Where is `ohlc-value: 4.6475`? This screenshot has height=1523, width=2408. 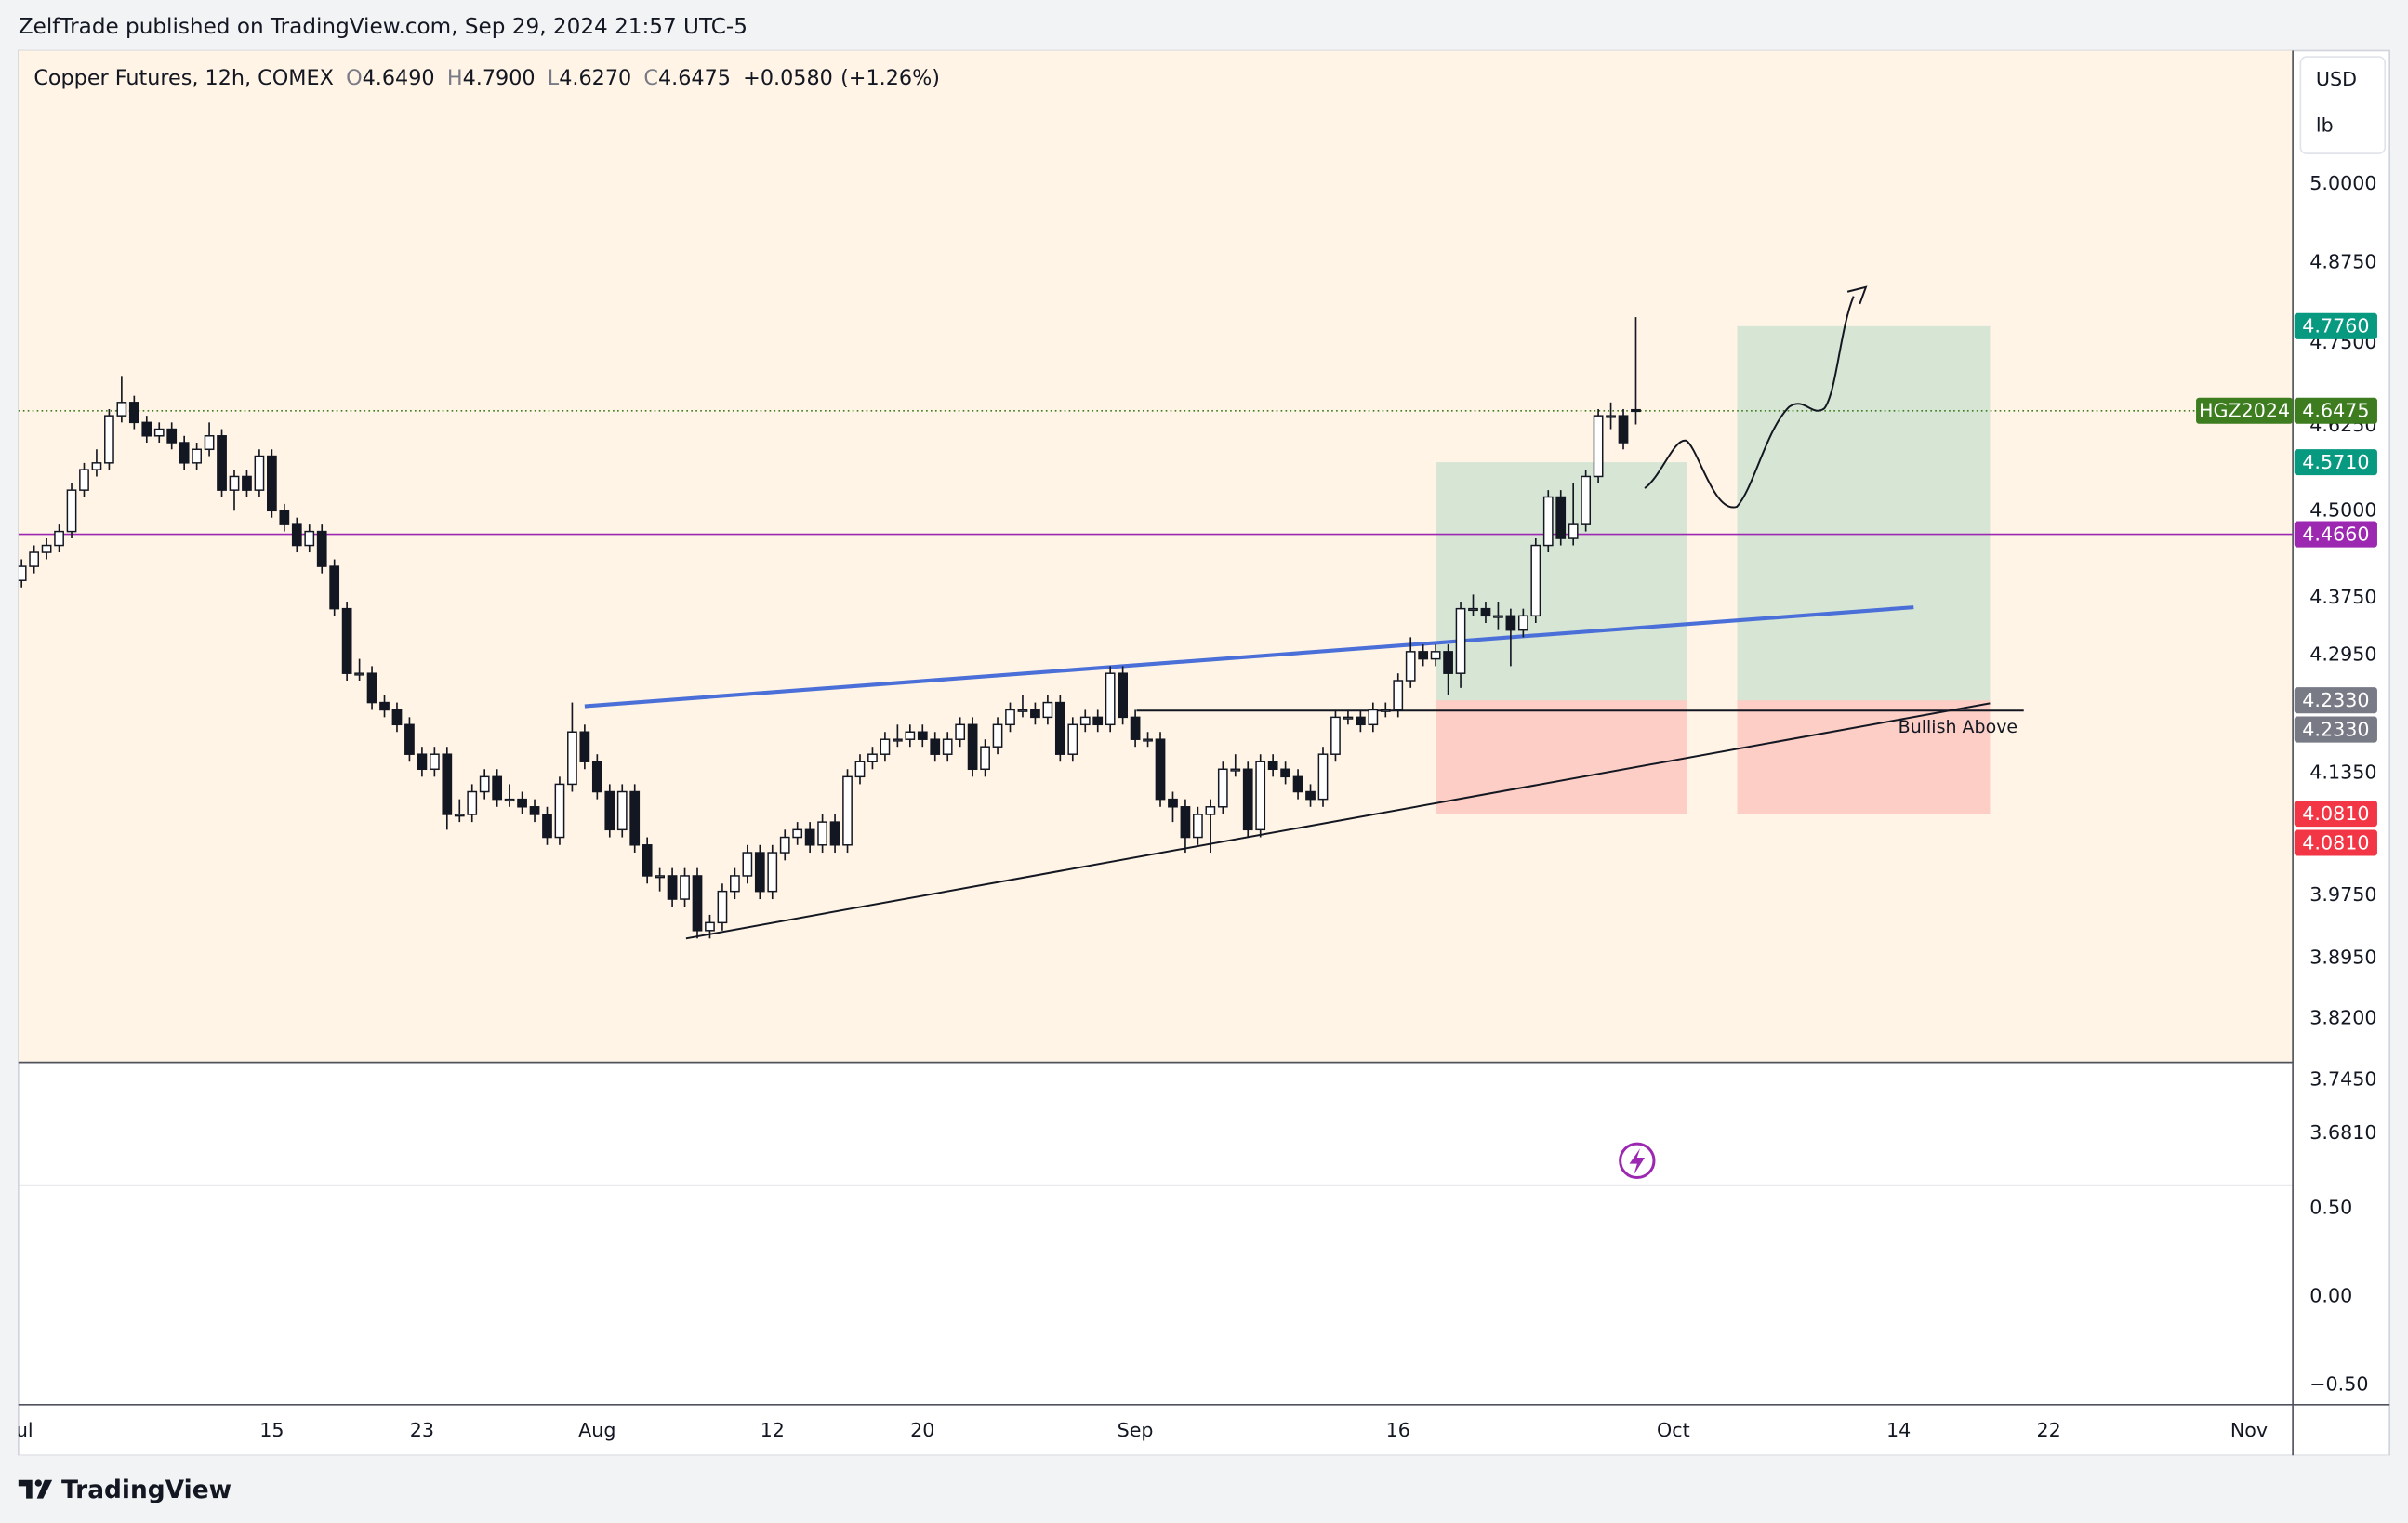 ohlc-value: 4.6475 is located at coordinates (694, 78).